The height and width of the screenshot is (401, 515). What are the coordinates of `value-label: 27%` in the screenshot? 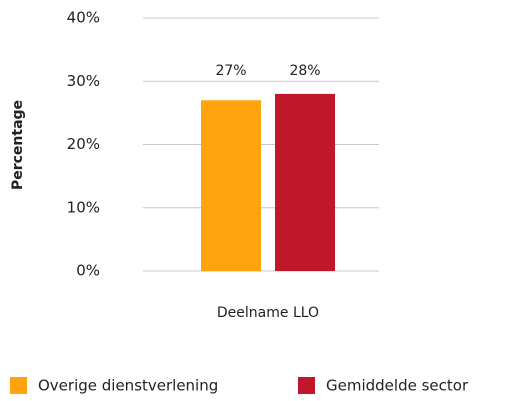 It's located at (230, 71).